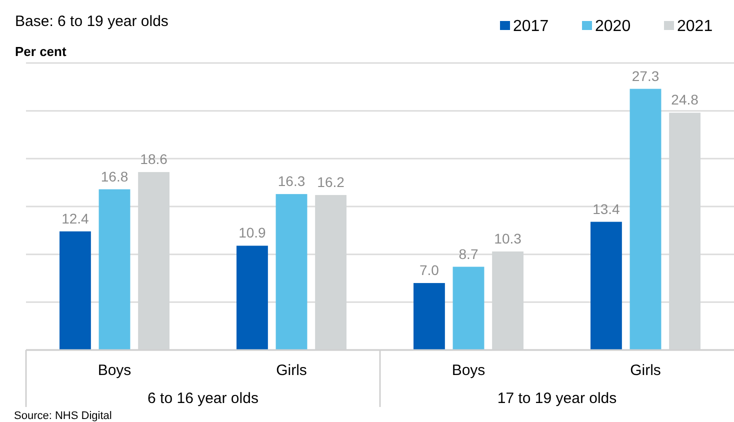 The image size is (734, 422). What do you see at coordinates (429, 270) in the screenshot?
I see `data-label: 7.0` at bounding box center [429, 270].